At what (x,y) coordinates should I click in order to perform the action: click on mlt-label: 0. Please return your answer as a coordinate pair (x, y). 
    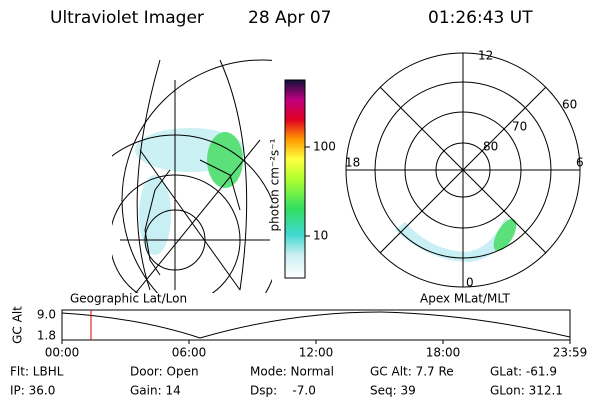
    Looking at the image, I should click on (470, 283).